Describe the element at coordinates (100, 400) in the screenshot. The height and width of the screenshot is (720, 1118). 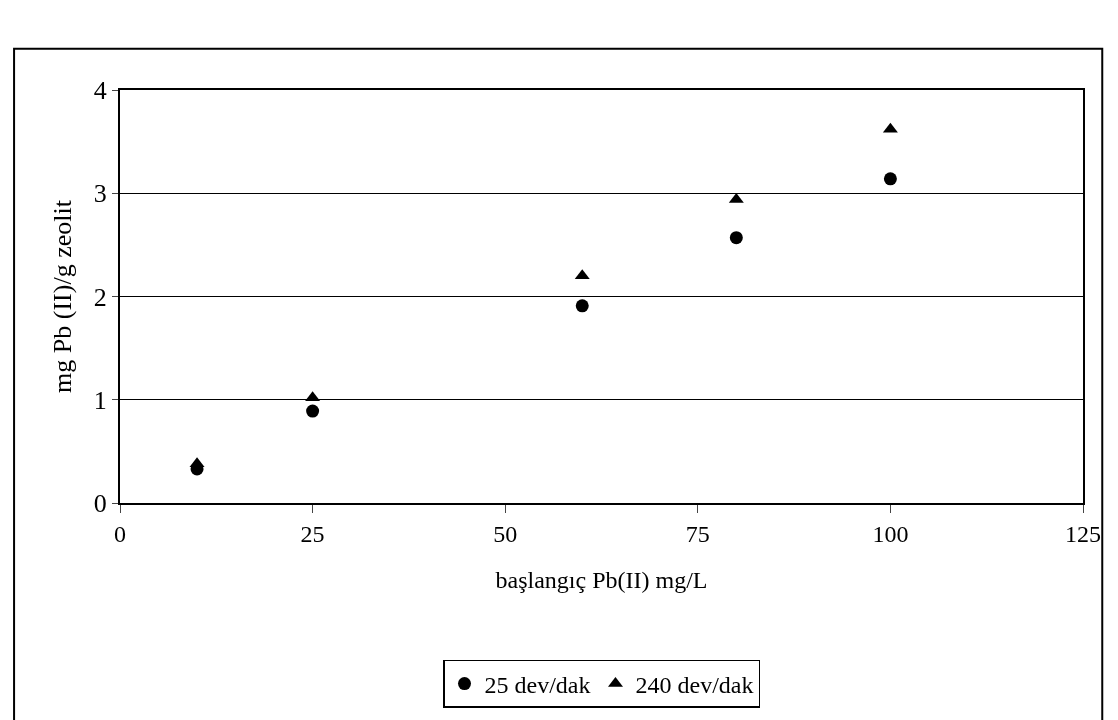
I see `y-tick-label: 1` at that location.